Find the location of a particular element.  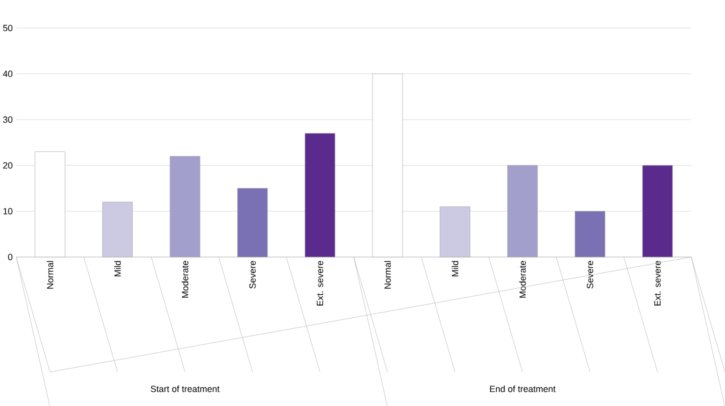

y-tick-label: 40 is located at coordinates (7, 73).